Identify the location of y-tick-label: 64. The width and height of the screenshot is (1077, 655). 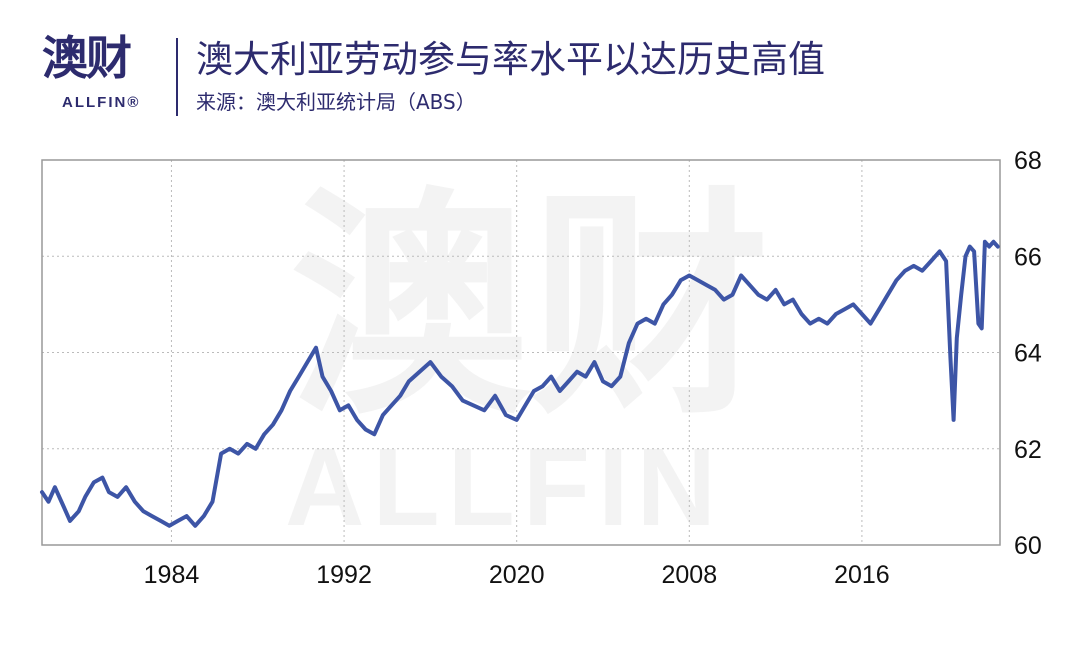
(1028, 354).